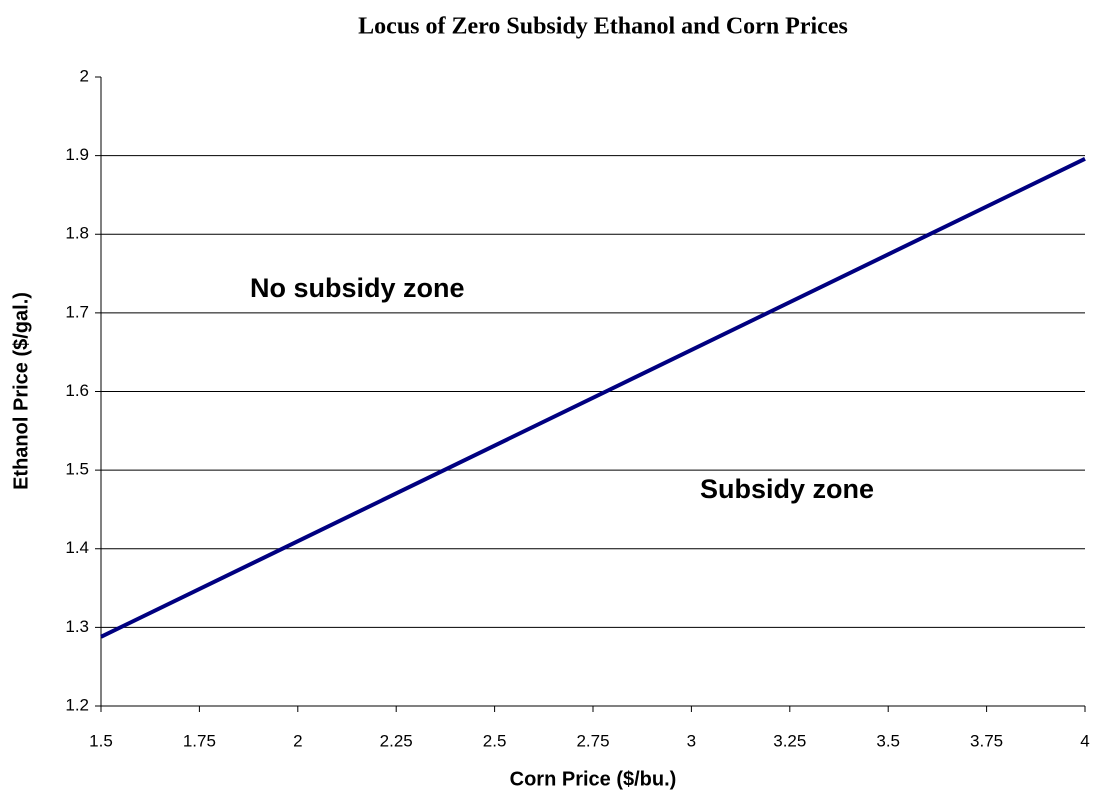 This screenshot has height=801, width=1094. Describe the element at coordinates (77, 233) in the screenshot. I see `y-tick-label: 1.8` at that location.